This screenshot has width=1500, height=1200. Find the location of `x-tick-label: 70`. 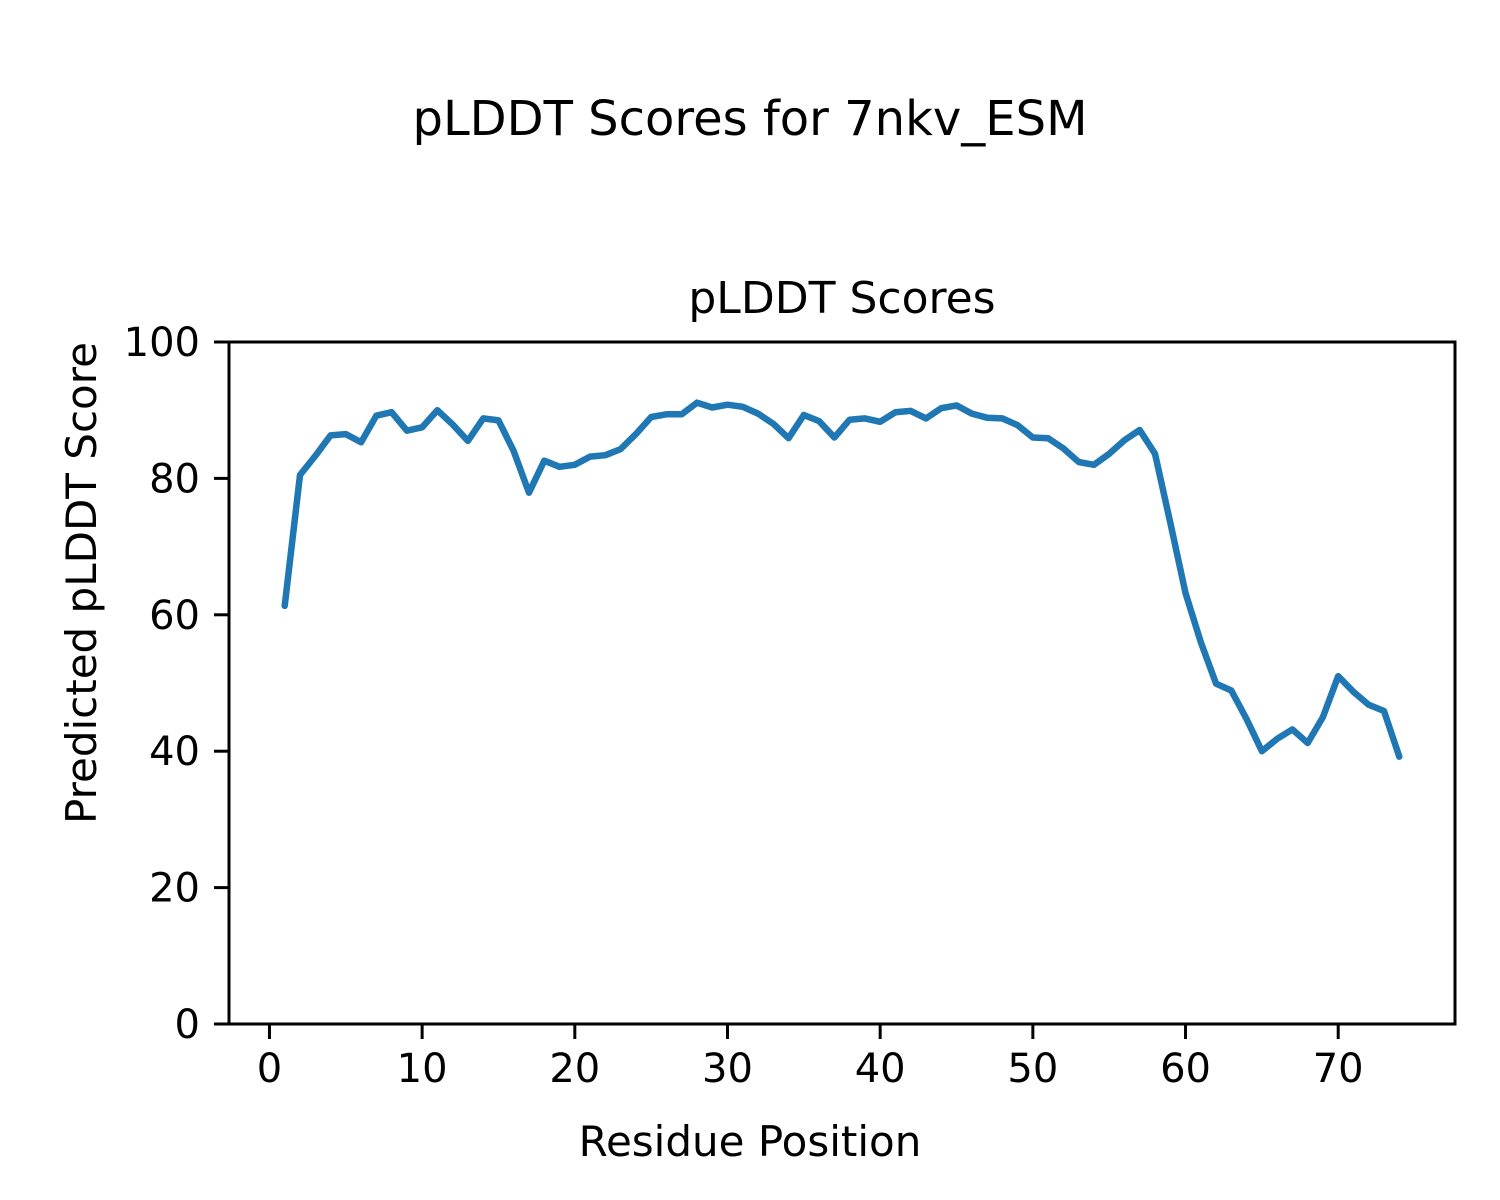

x-tick-label: 70 is located at coordinates (1338, 1069).